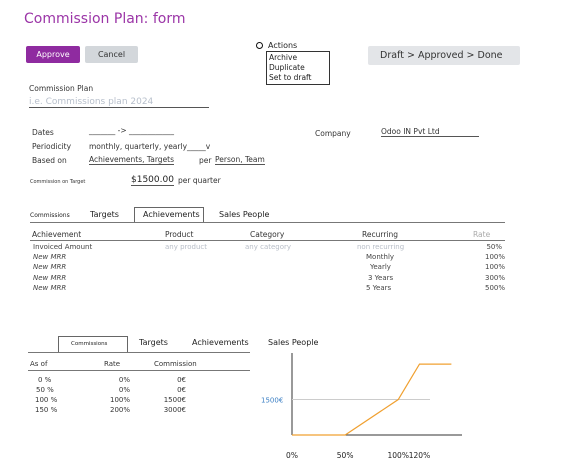 The height and width of the screenshot is (471, 564). What do you see at coordinates (49, 160) in the screenshot?
I see `based-on-label: Based on` at bounding box center [49, 160].